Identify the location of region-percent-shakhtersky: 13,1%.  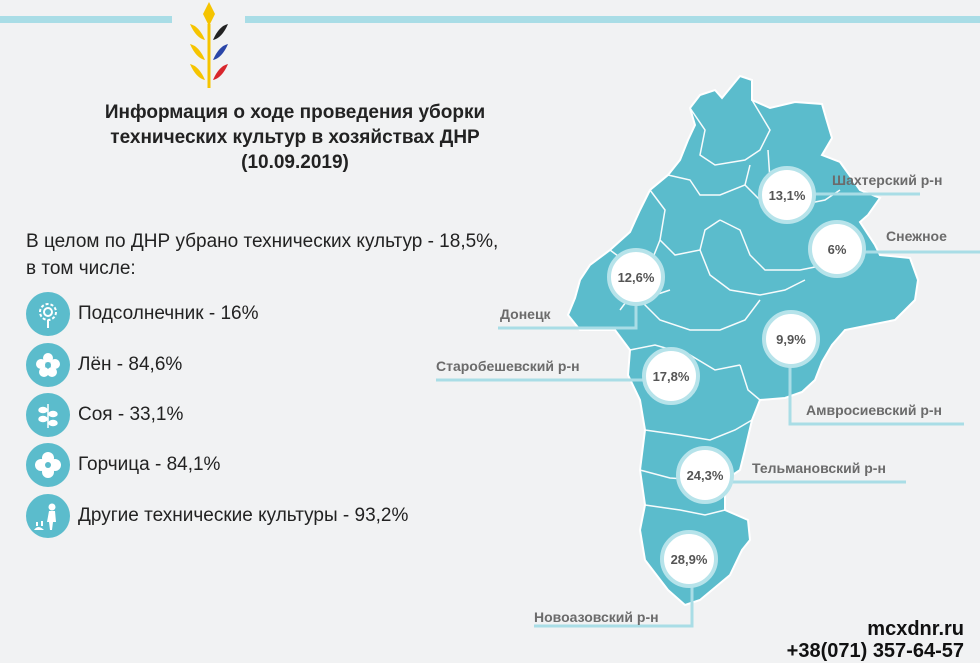
(787, 195).